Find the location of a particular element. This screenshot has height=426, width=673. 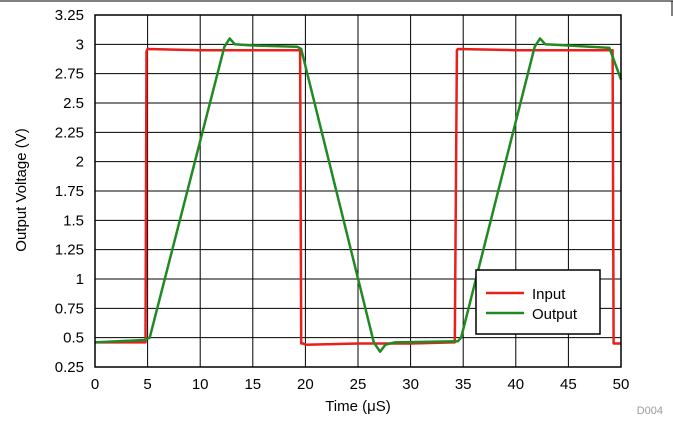

legend-label-output: Output is located at coordinates (555, 314).